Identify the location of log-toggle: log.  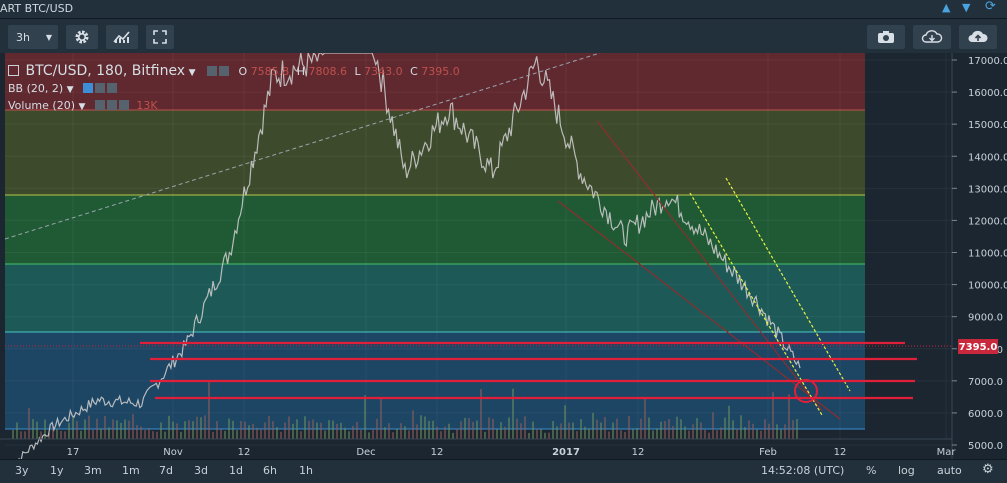
(906, 470).